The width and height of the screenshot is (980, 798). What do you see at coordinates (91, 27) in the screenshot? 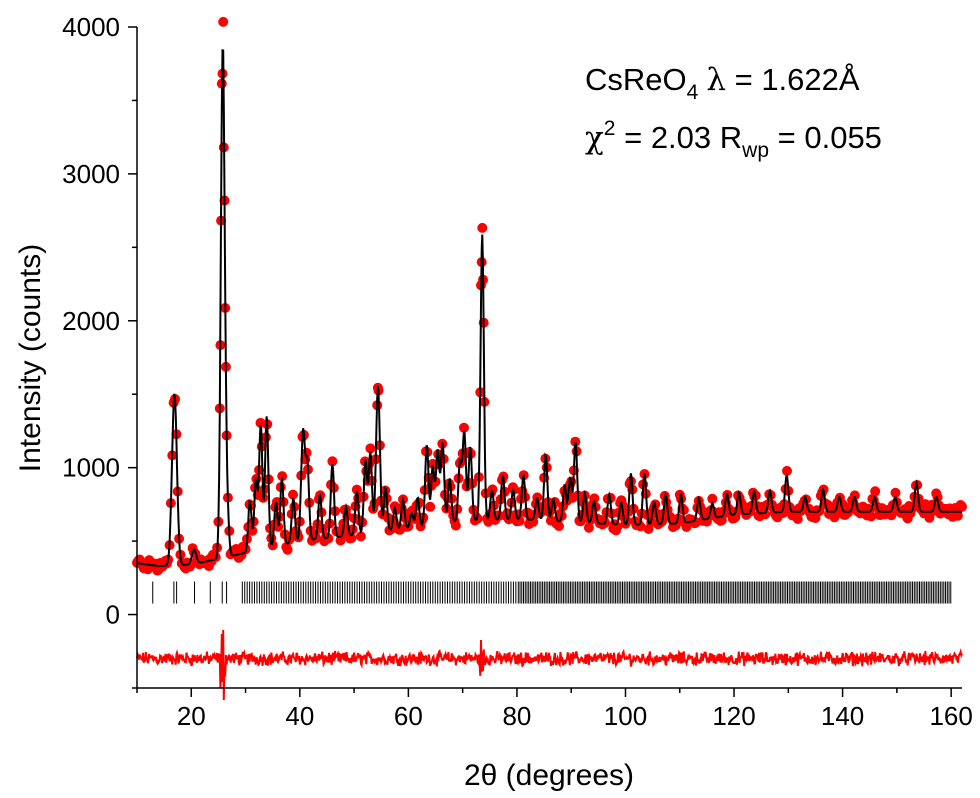
I see `y-tick-label: 4000` at bounding box center [91, 27].